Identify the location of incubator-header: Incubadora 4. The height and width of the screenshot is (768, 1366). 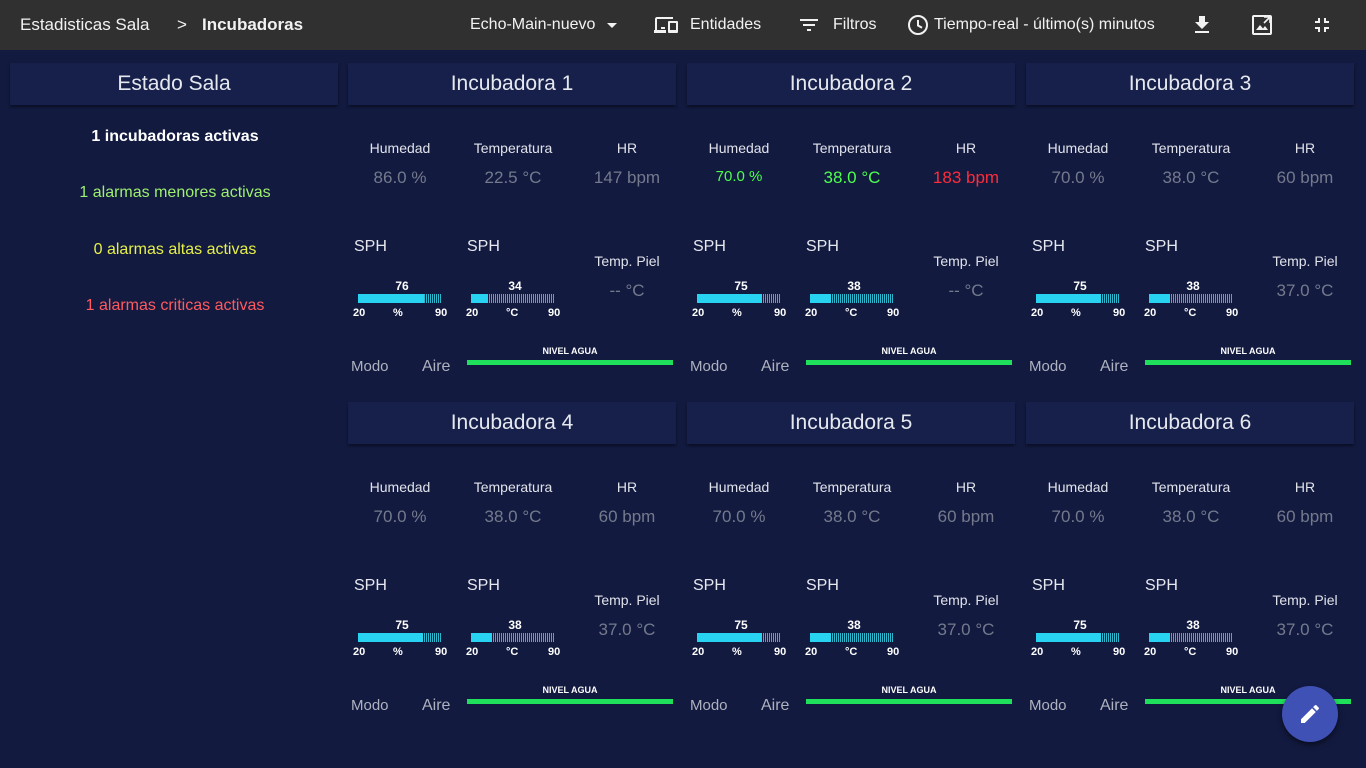
(512, 423).